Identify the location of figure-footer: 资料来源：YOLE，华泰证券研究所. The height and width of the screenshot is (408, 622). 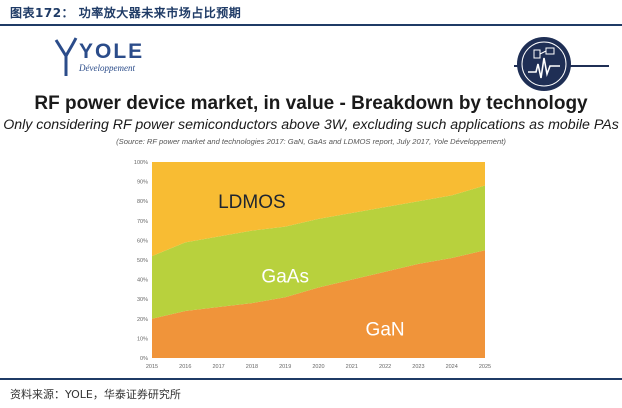
(311, 393).